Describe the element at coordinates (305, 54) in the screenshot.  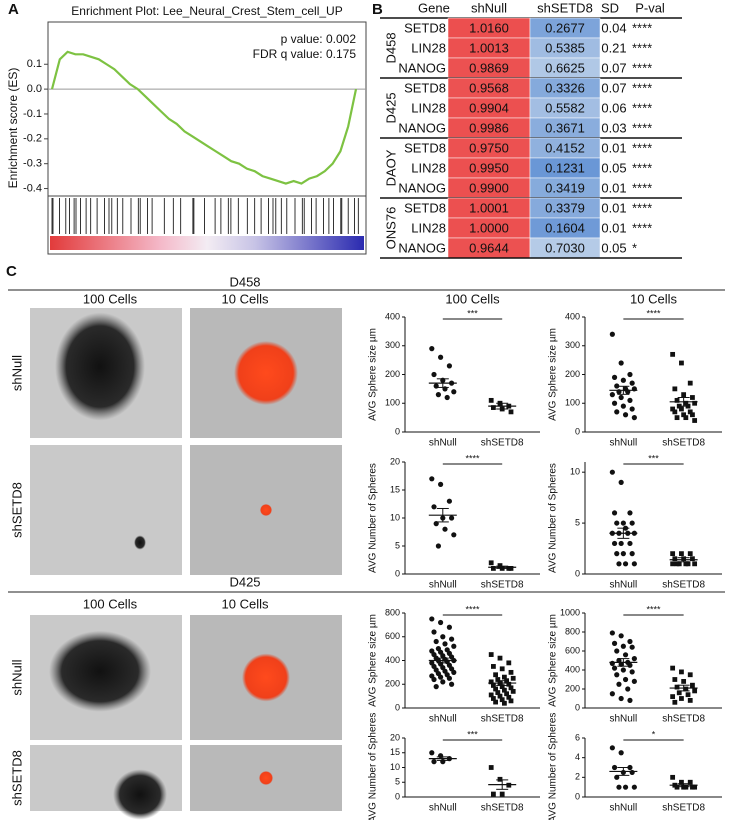
I see `annotation: FDR q value: 0.175` at that location.